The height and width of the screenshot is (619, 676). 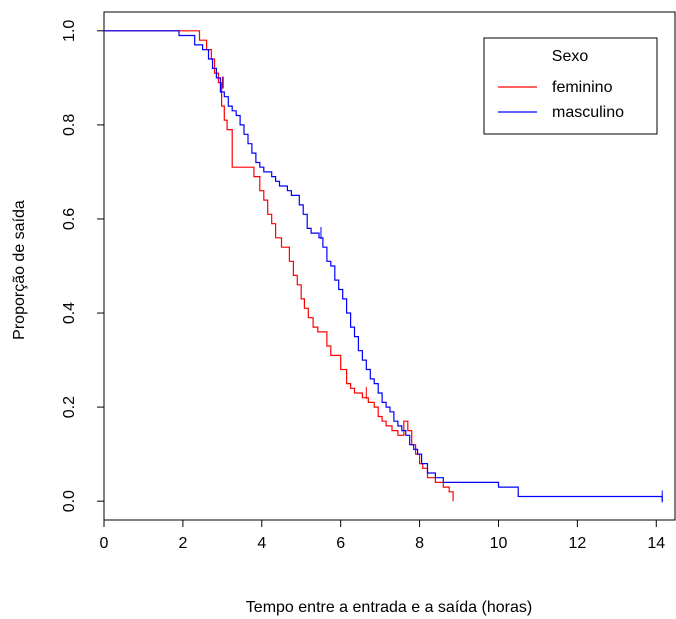 What do you see at coordinates (182, 543) in the screenshot?
I see `x-tick-label: 2` at bounding box center [182, 543].